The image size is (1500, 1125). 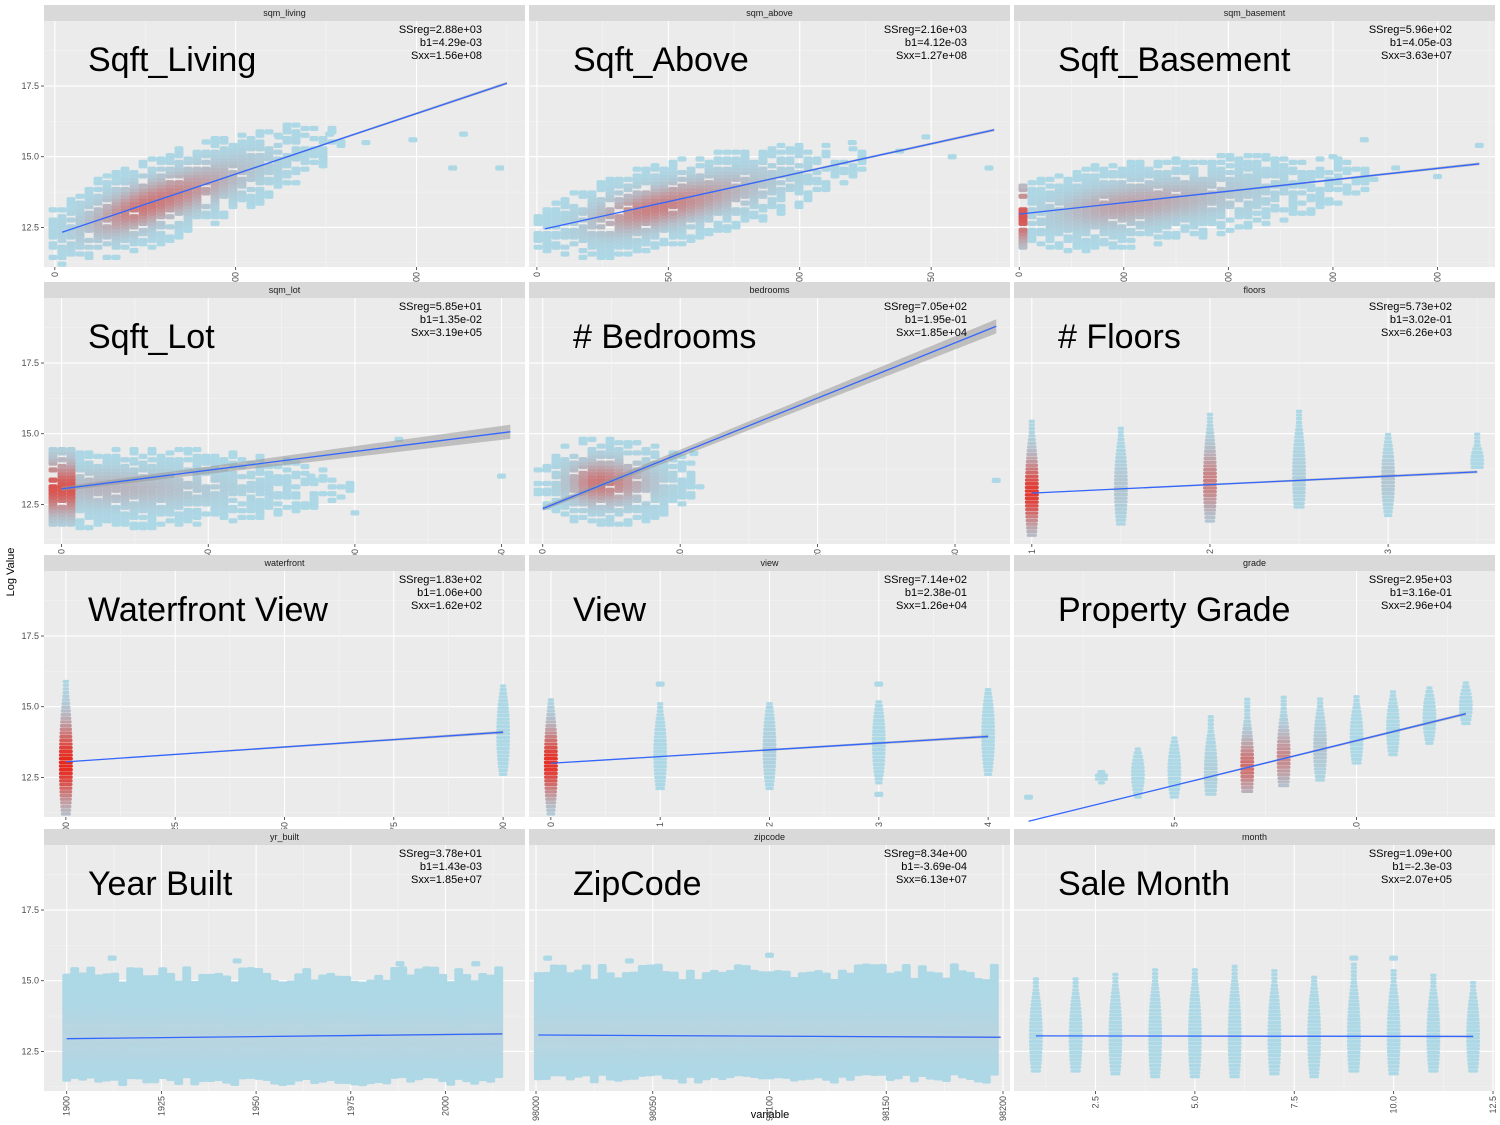 What do you see at coordinates (925, 580) in the screenshot?
I see `stat-annotation: SSreg=7.14e+02` at bounding box center [925, 580].